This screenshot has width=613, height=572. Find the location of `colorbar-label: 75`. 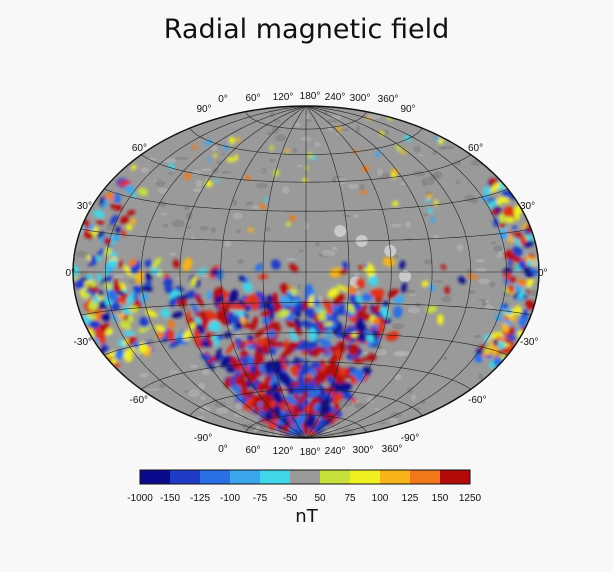

colorbar-label: 75 is located at coordinates (350, 498).